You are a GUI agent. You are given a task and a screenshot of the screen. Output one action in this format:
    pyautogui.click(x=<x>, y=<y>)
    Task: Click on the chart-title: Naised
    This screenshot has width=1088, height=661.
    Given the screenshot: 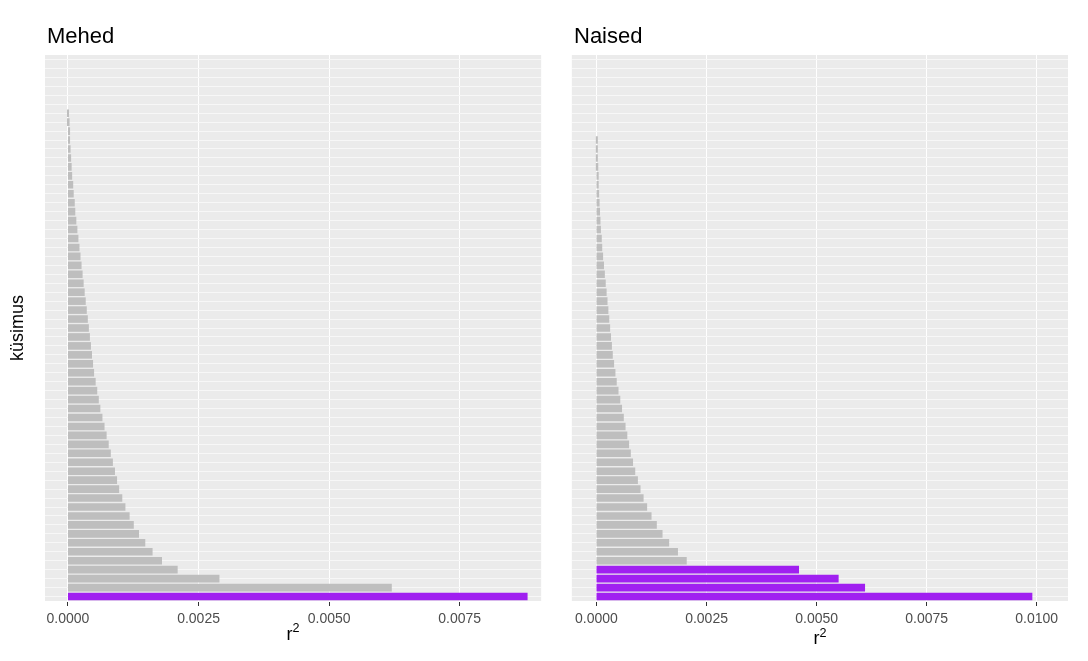 What is the action you would take?
    pyautogui.click(x=608, y=35)
    